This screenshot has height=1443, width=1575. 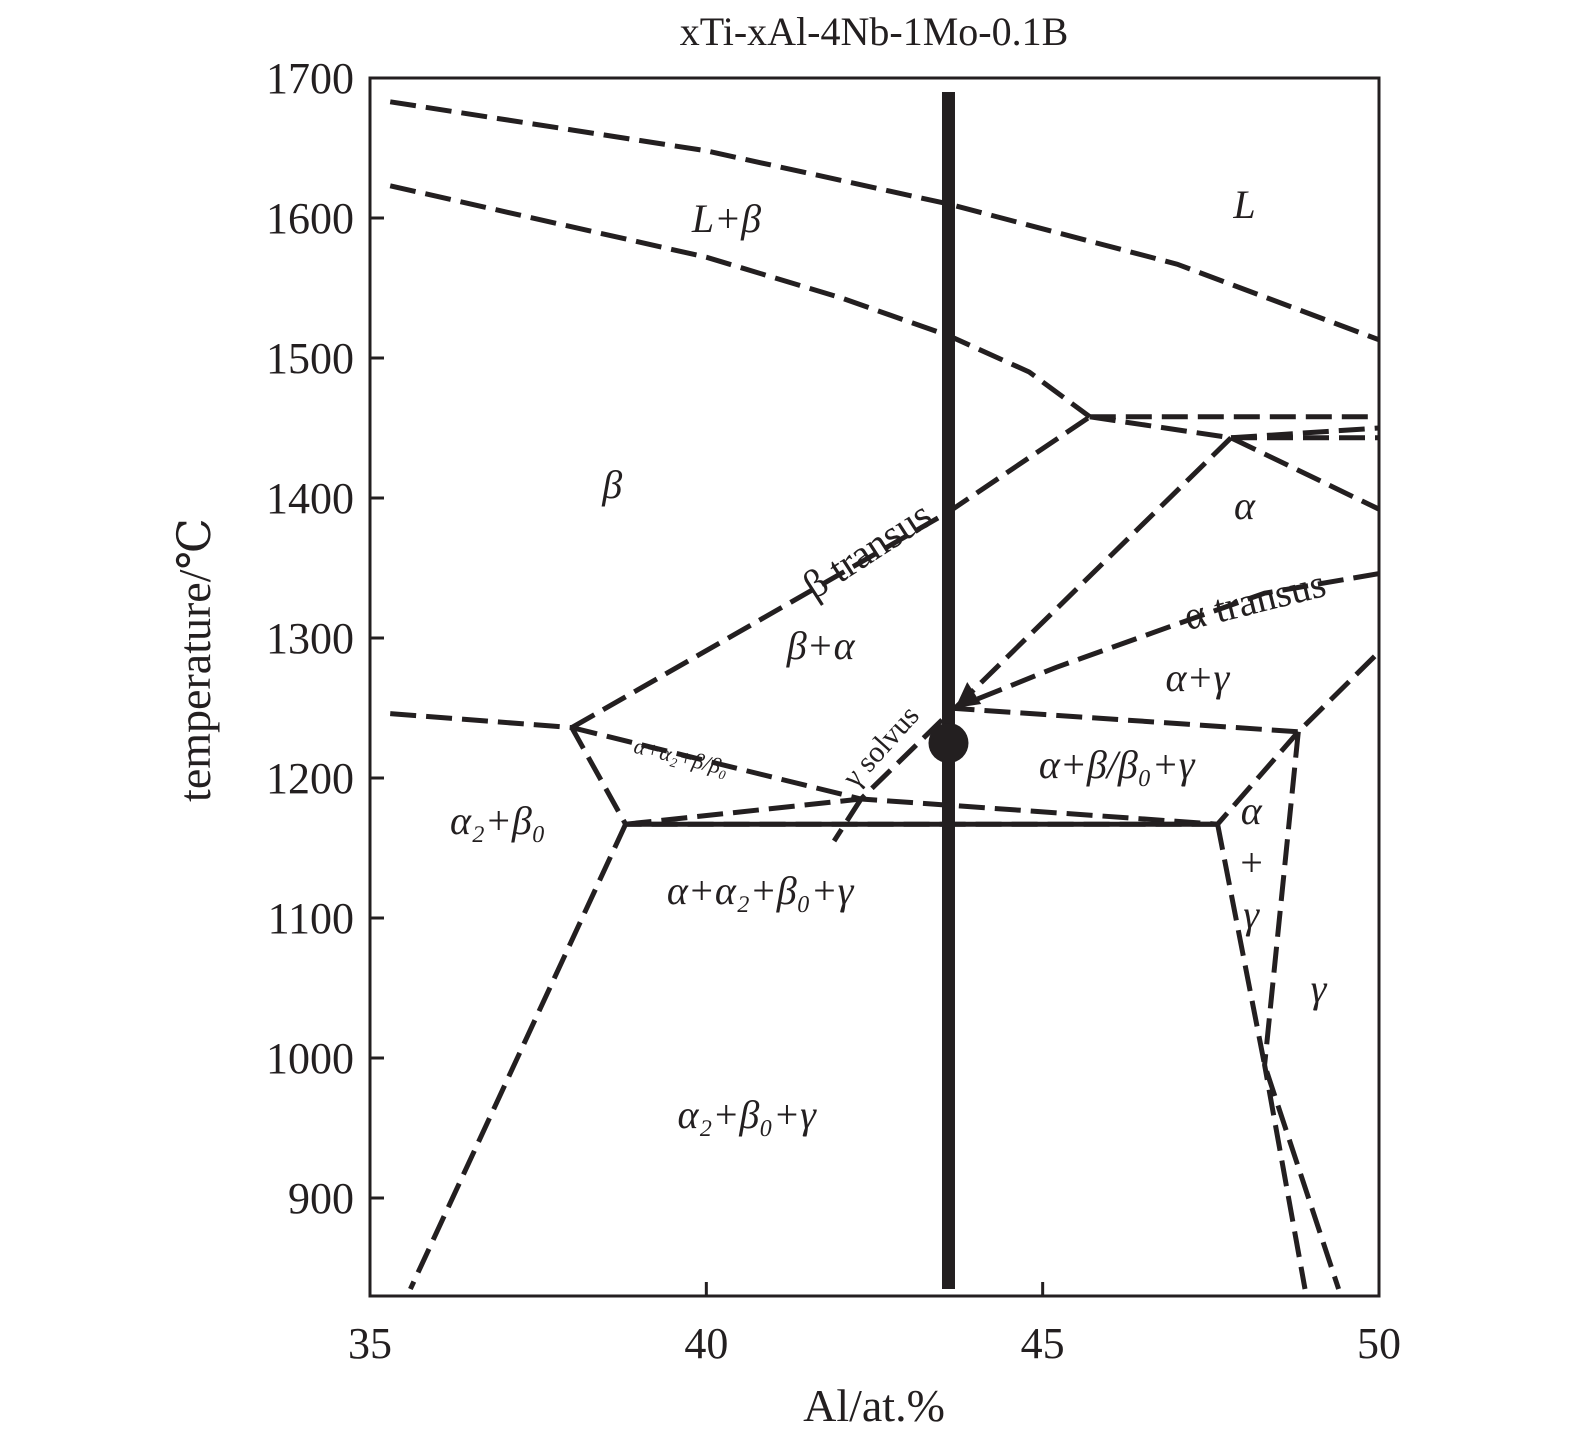 I want to click on x-tick-label: 45, so click(x=1043, y=1343).